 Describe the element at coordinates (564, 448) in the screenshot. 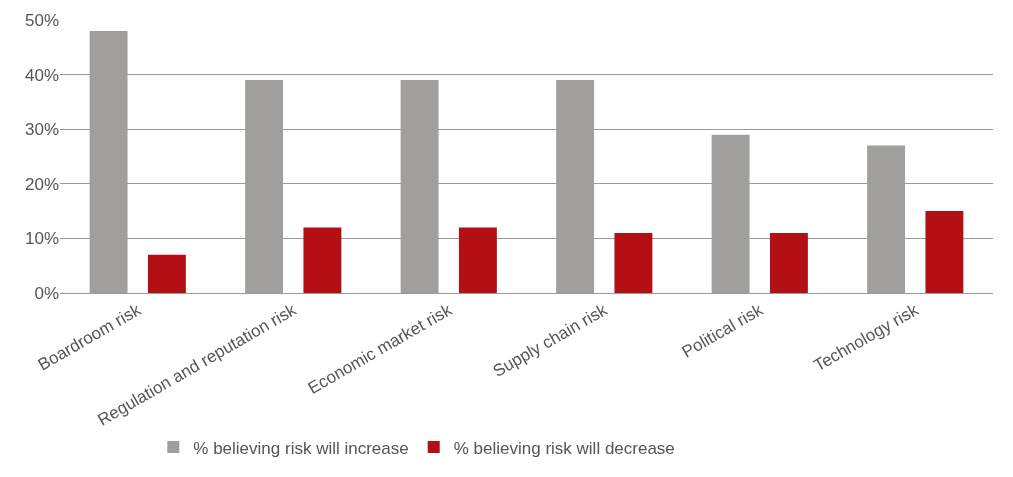

I see `legend-label: % believing risk will decrease` at that location.